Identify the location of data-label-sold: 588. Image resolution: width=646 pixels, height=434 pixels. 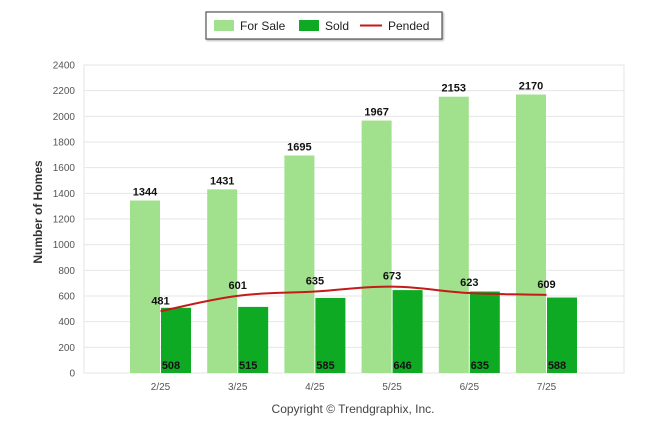
(557, 366).